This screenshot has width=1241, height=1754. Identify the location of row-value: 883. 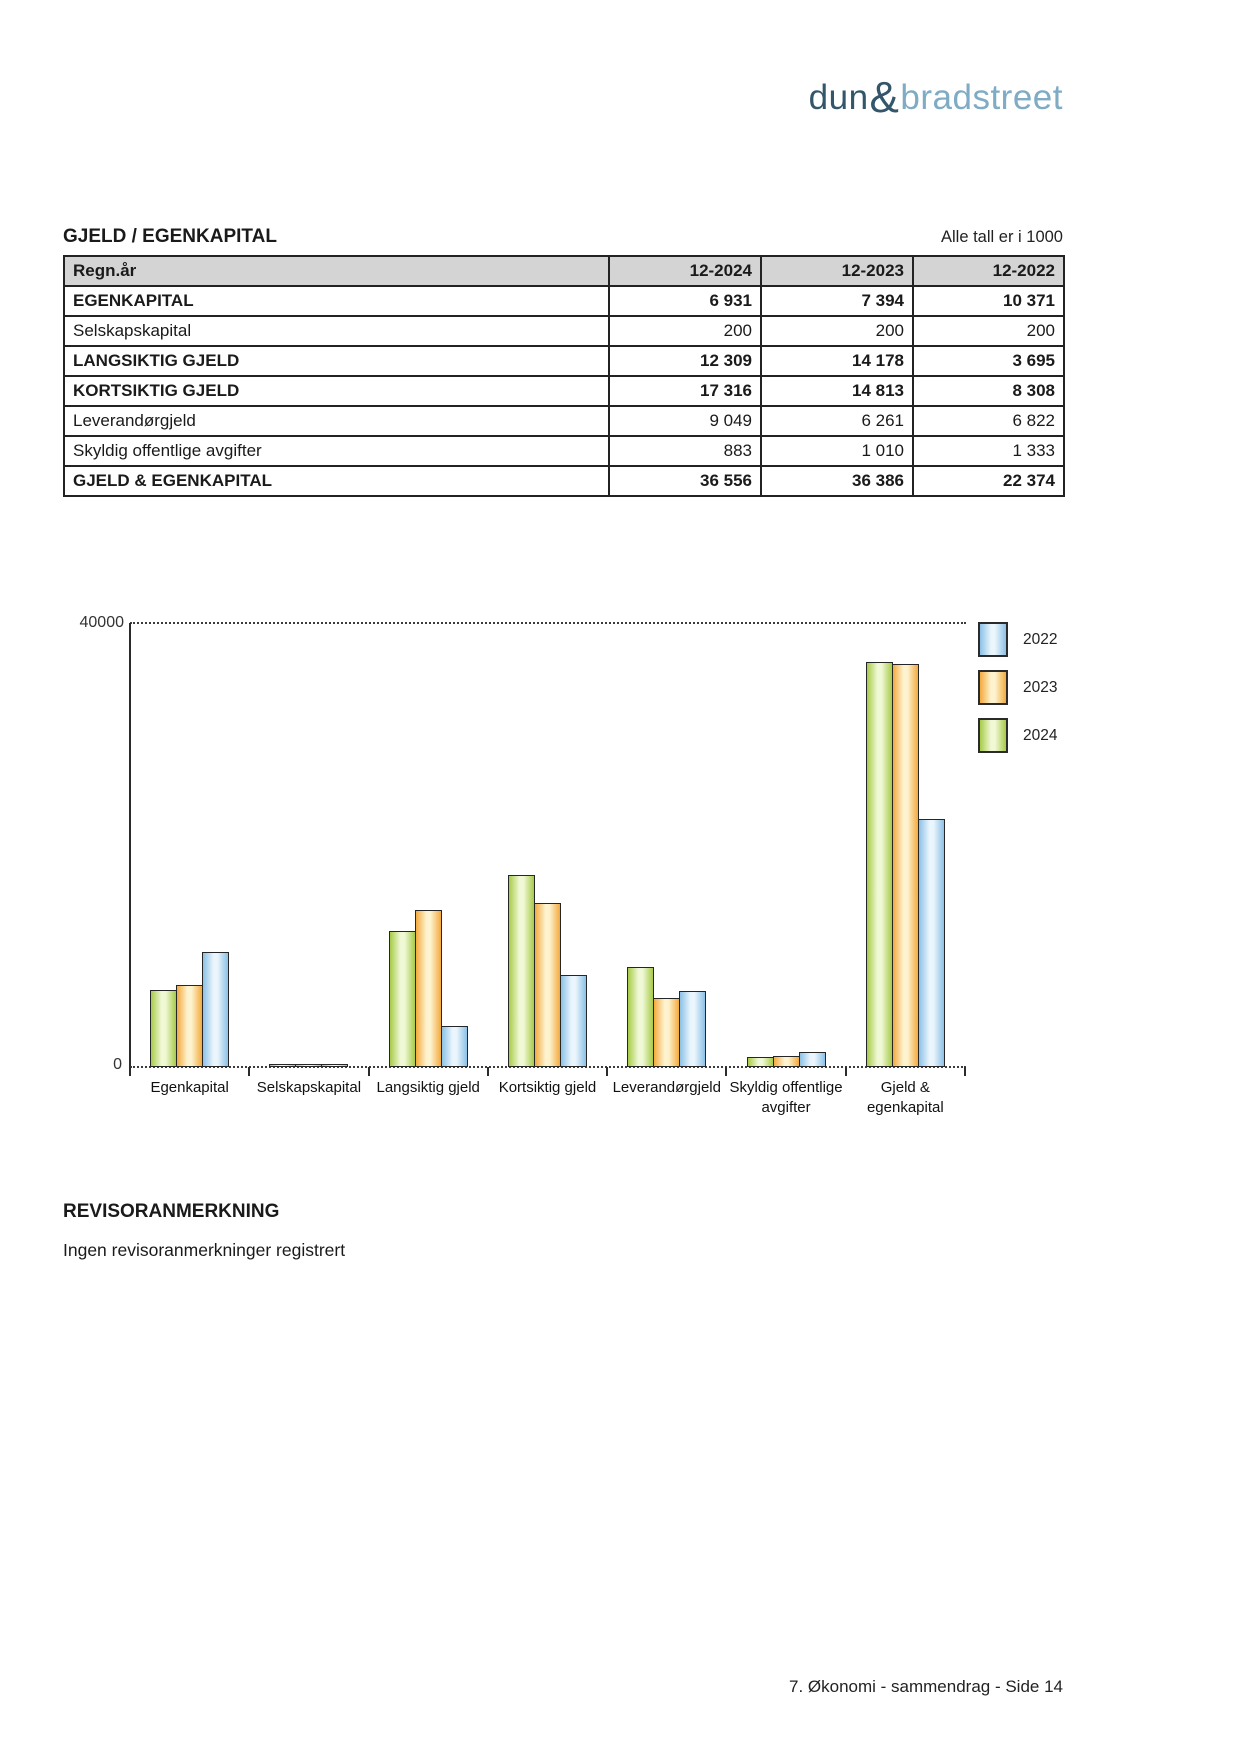
(685, 451).